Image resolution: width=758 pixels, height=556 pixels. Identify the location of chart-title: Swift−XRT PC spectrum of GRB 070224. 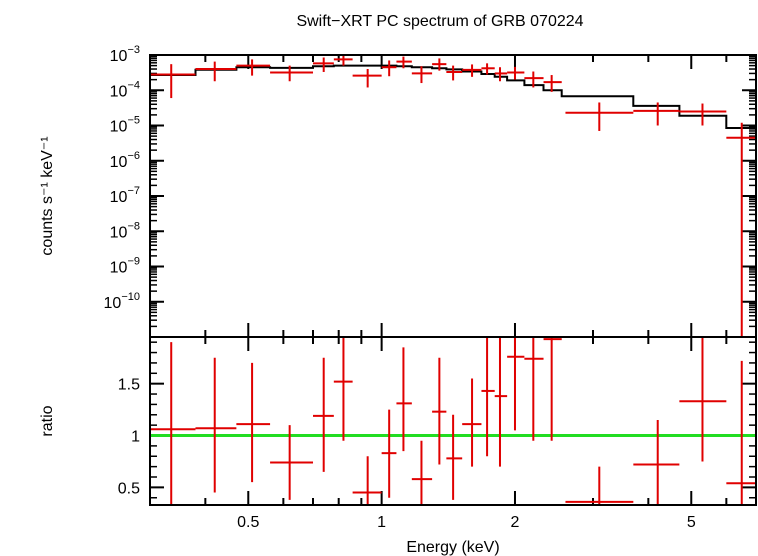
(439, 21).